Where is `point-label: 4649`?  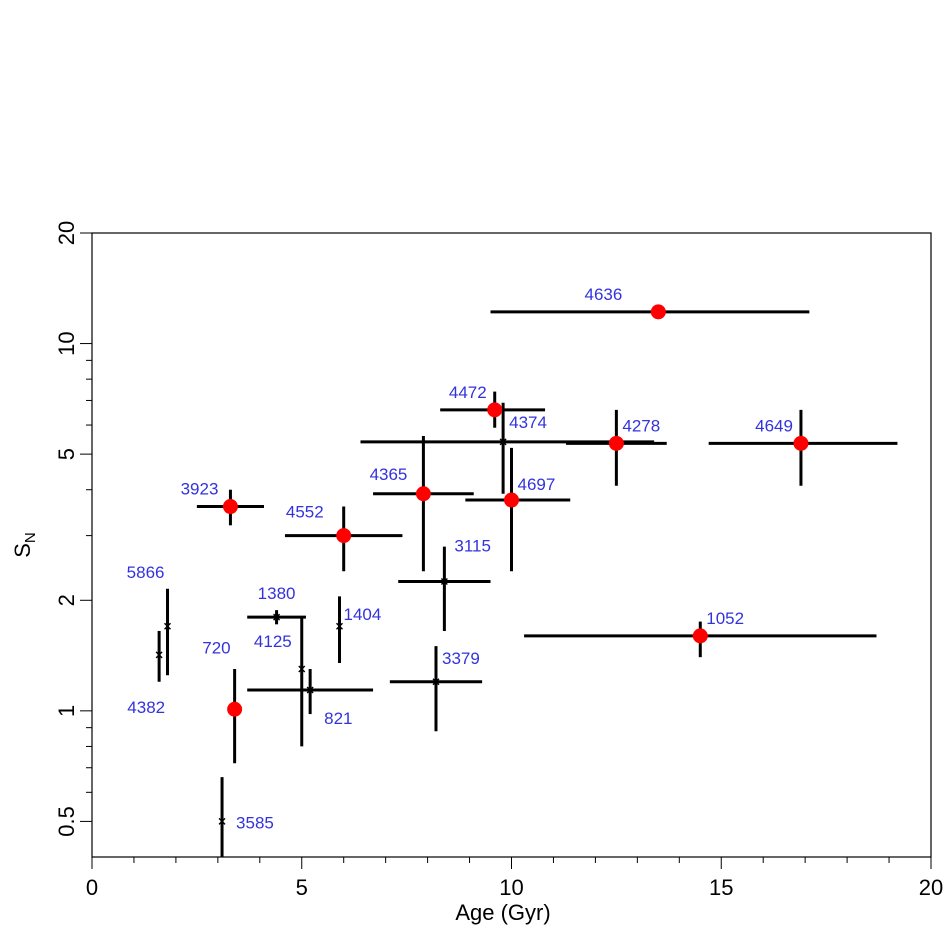
point-label: 4649 is located at coordinates (774, 425).